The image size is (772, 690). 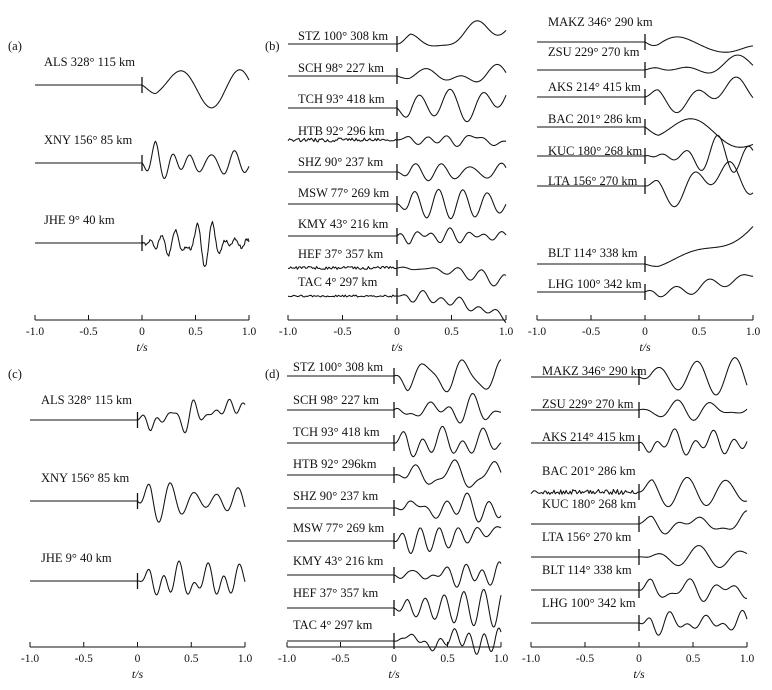 I want to click on station-label: BAC 201° 286 km, so click(x=589, y=471).